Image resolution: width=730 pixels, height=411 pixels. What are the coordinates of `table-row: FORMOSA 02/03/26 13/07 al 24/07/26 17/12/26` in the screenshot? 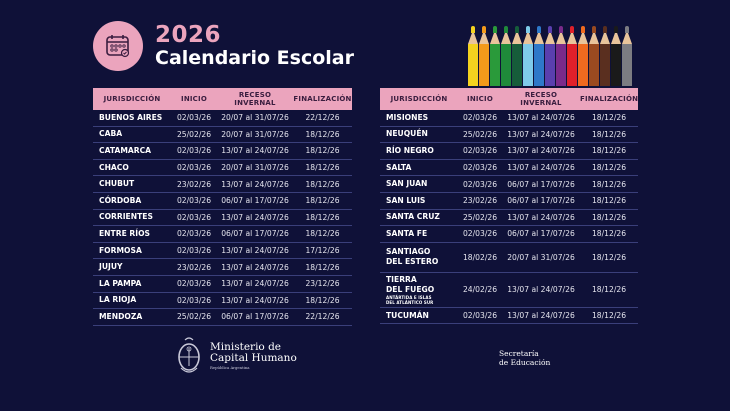 It's located at (222, 251).